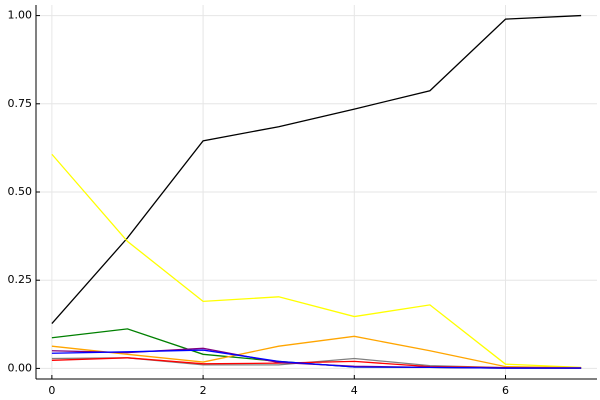 The image size is (600, 400). What do you see at coordinates (20, 367) in the screenshot?
I see `y-tick-label: 0.00` at bounding box center [20, 367].